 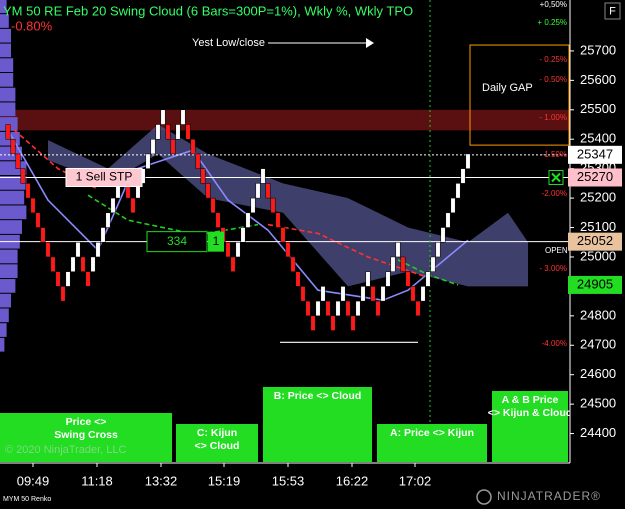 What do you see at coordinates (32, 25) in the screenshot?
I see `change-label: -0.80%` at bounding box center [32, 25].